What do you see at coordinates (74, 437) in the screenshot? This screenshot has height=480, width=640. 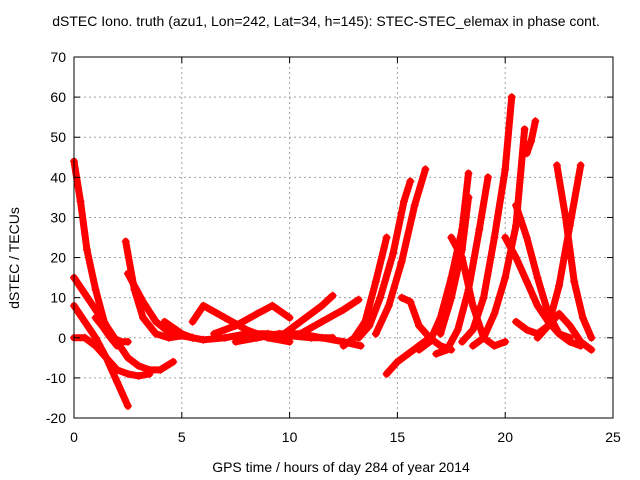 I see `x-tick-label: 0` at bounding box center [74, 437].